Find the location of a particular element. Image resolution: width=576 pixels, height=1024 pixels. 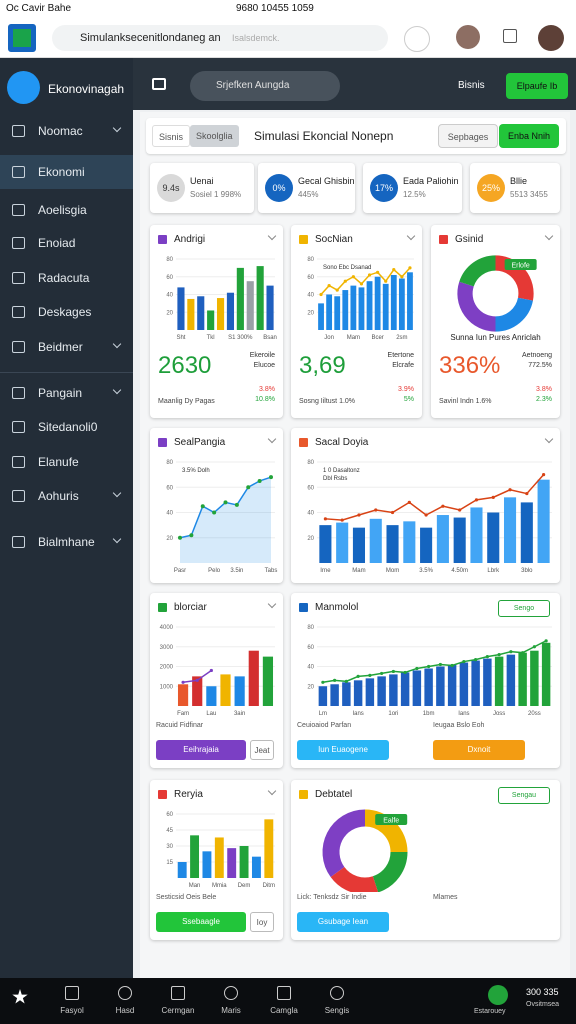

donut-tag is located at coordinates (391, 819).